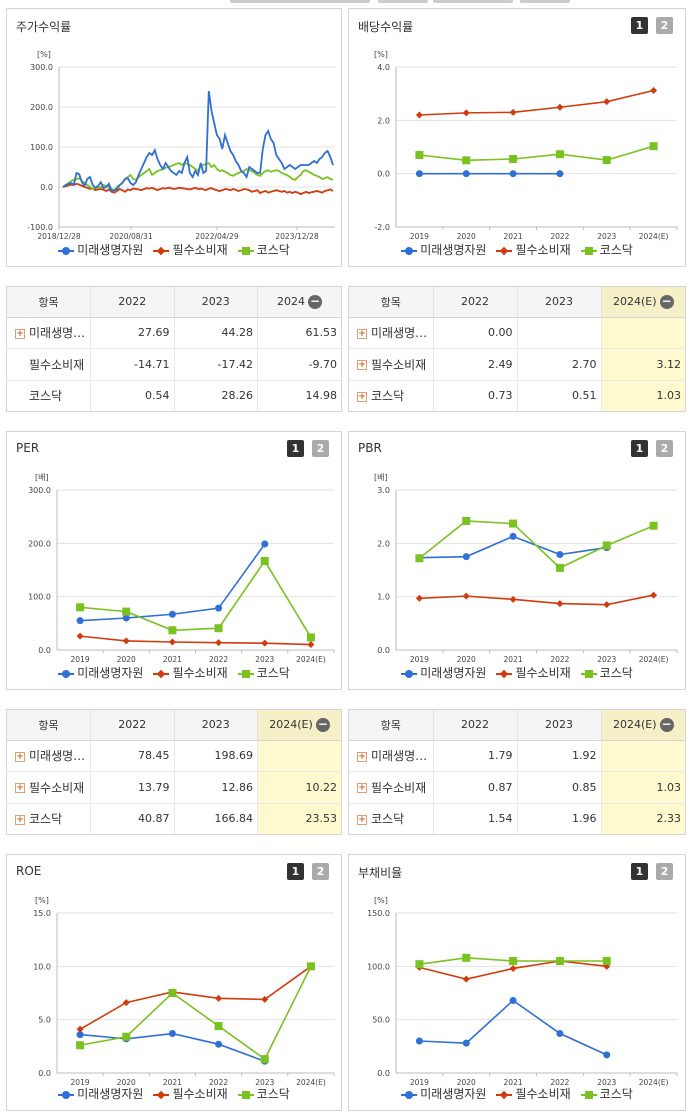 The width and height of the screenshot is (691, 1115). Describe the element at coordinates (216, 395) in the screenshot. I see `table-cell: 28.26` at that location.